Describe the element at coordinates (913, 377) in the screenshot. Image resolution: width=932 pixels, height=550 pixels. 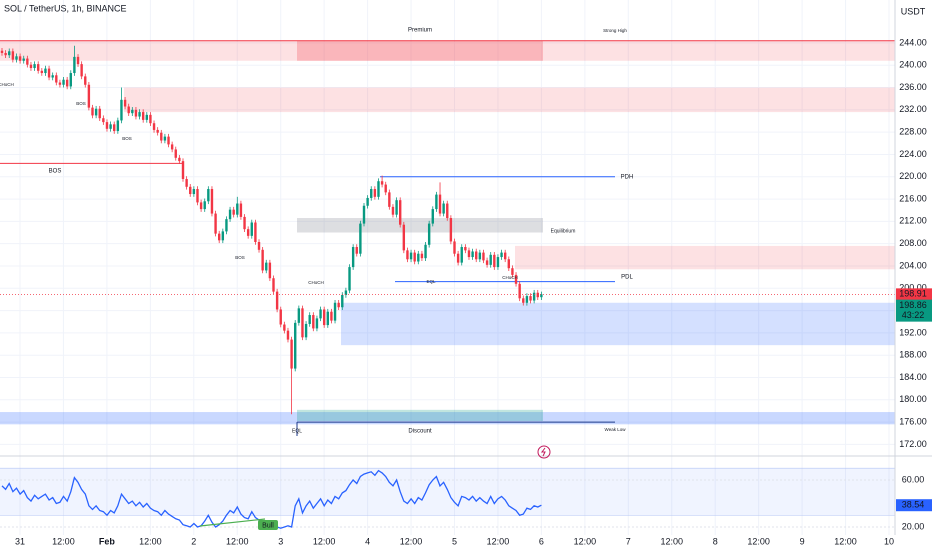
I see `y-tick-label: 184.00` at that location.